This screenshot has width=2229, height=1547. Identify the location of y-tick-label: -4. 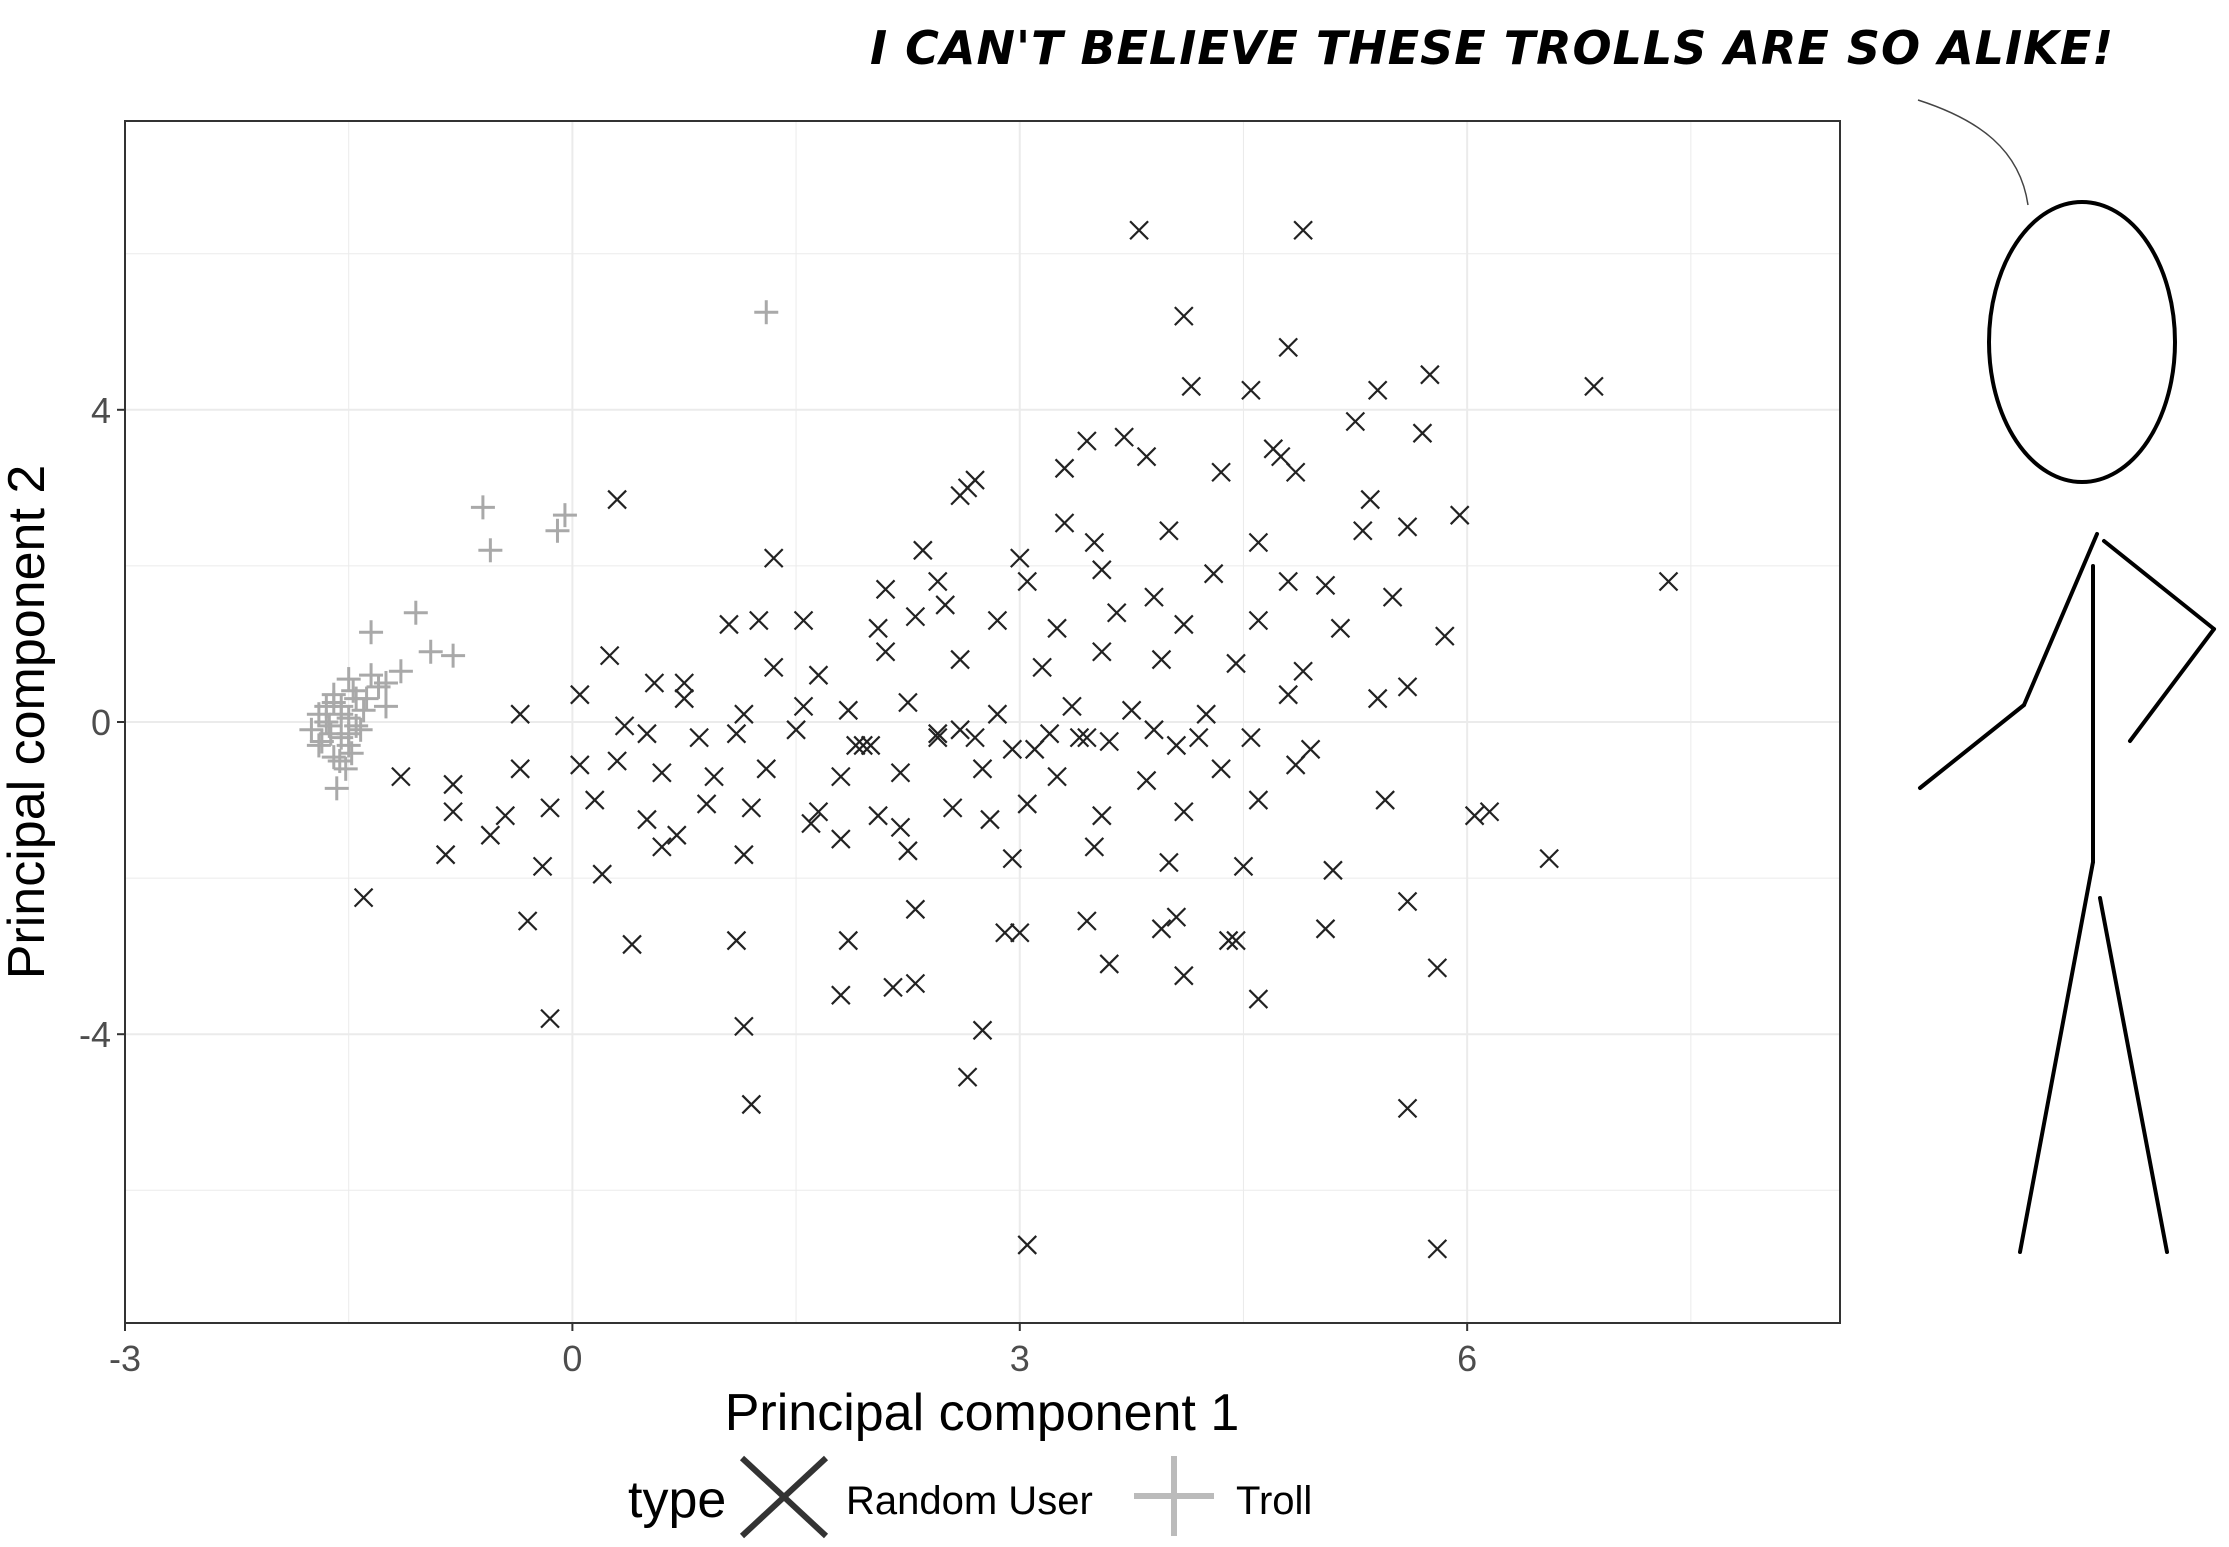
(95, 1034).